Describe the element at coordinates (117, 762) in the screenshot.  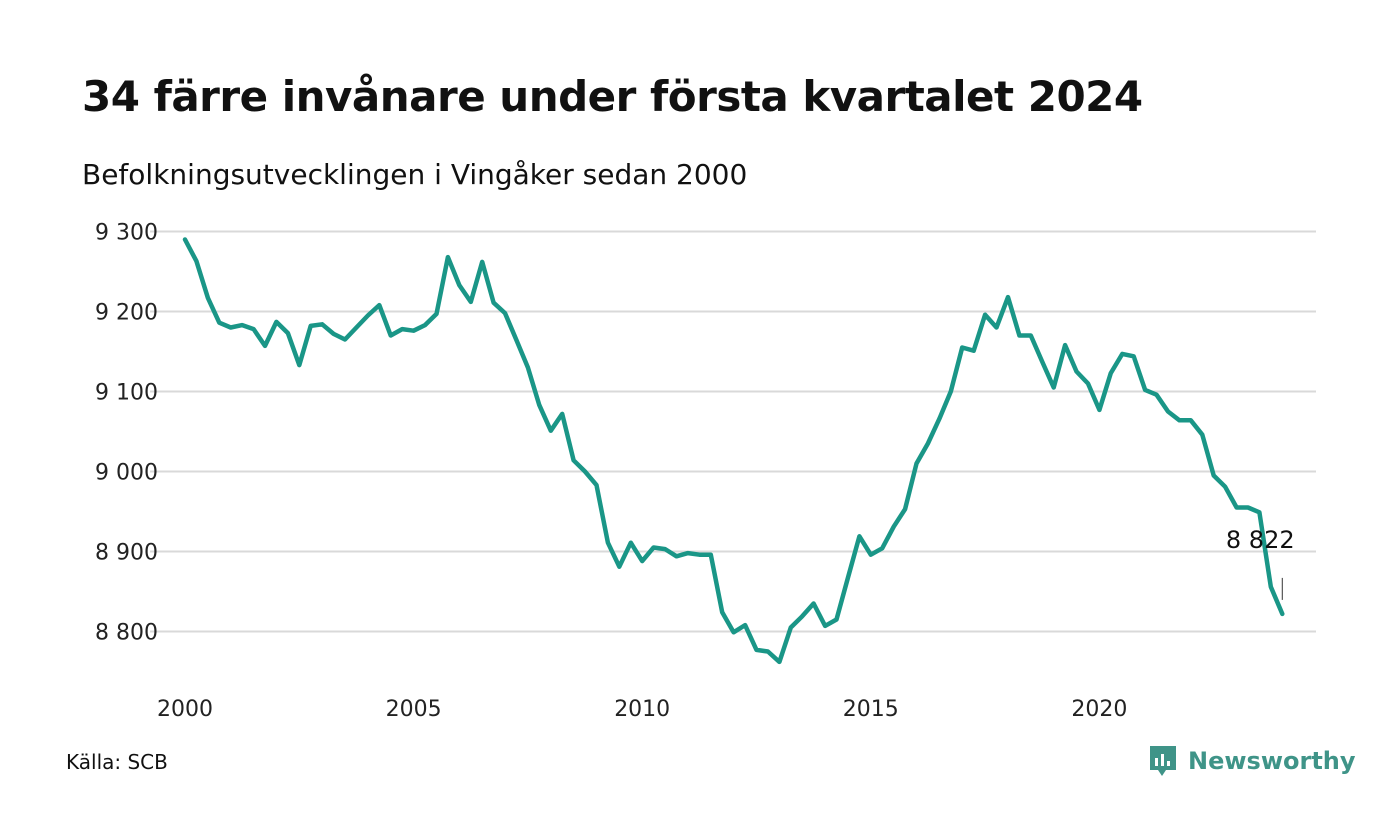
I see `source-note: Källa: SCB` at that location.